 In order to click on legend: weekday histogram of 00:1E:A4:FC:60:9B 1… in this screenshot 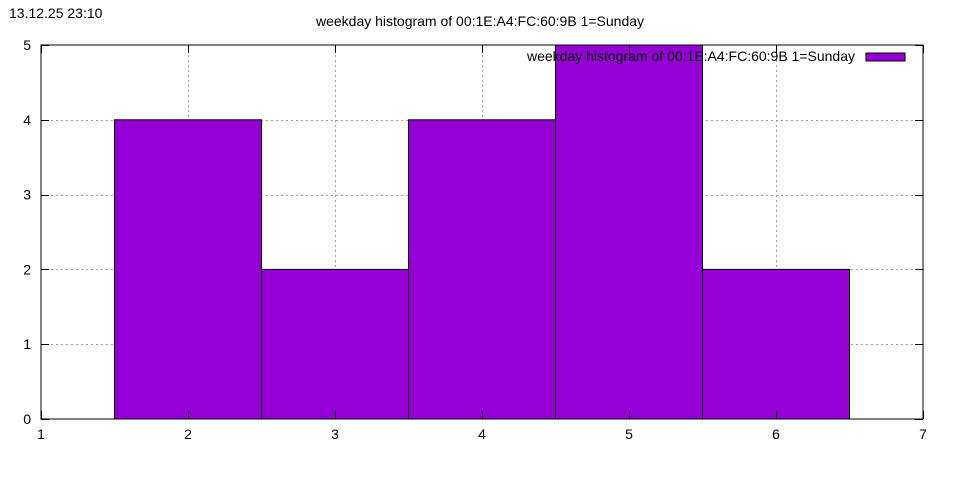, I will do `click(716, 56)`.